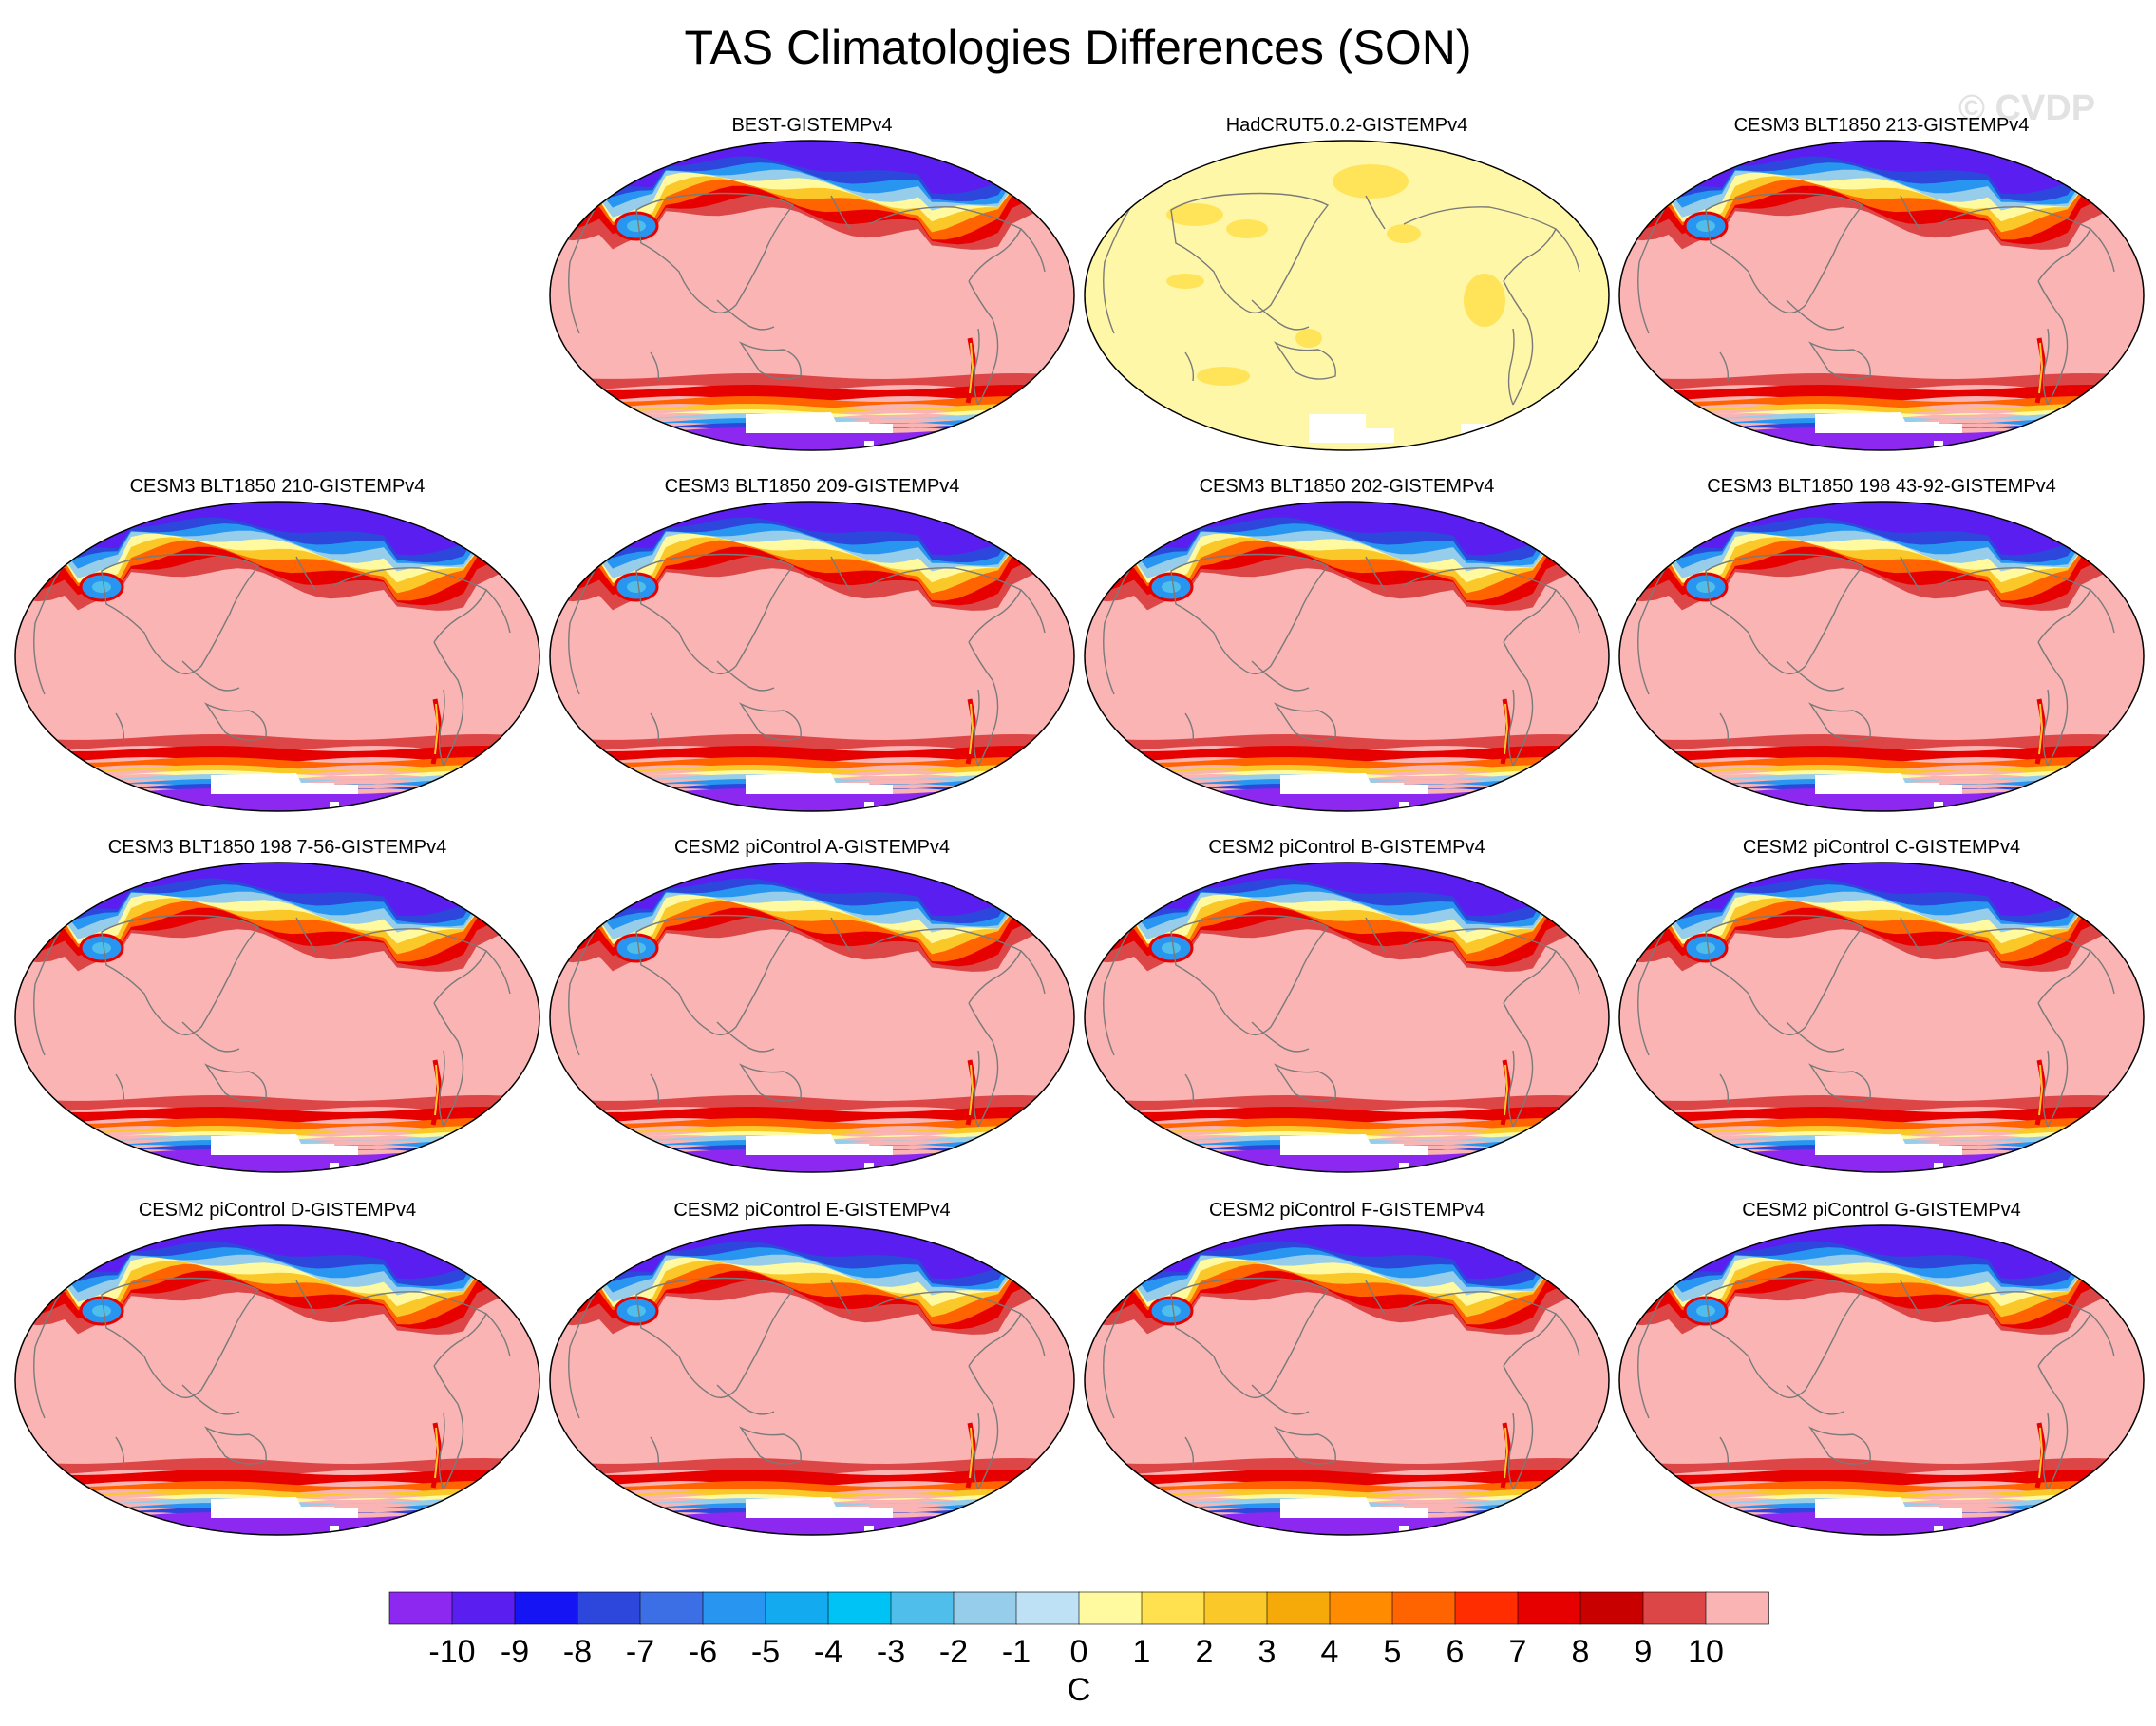 The width and height of the screenshot is (2156, 1726). Describe the element at coordinates (515, 1652) in the screenshot. I see `colorbar-tick-label: -9` at that location.